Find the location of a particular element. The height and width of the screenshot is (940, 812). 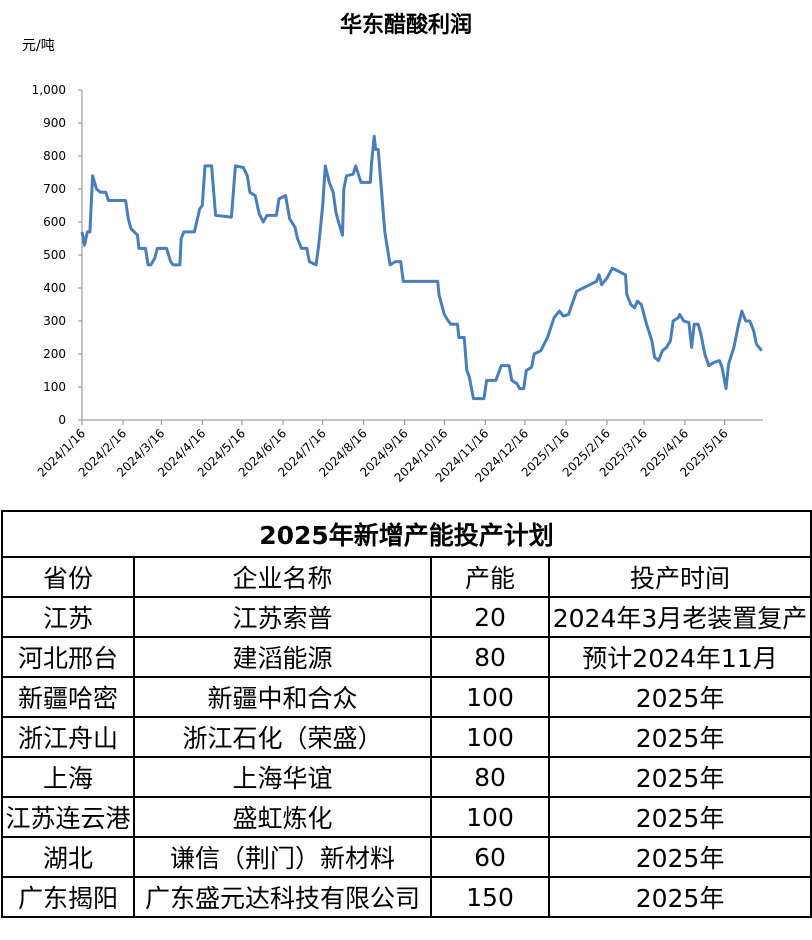

y-axis-label: 元/吨 is located at coordinates (38, 46).